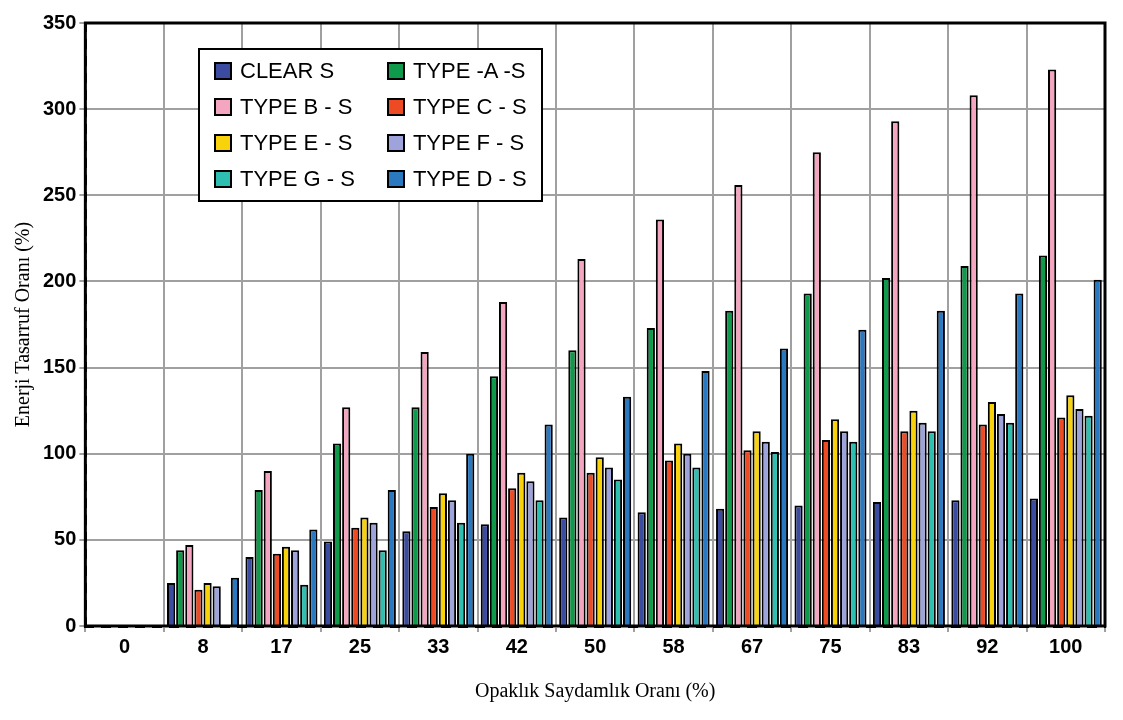 The image size is (1123, 720). Describe the element at coordinates (297, 179) in the screenshot. I see `legend-label: TYPE G - S` at that location.